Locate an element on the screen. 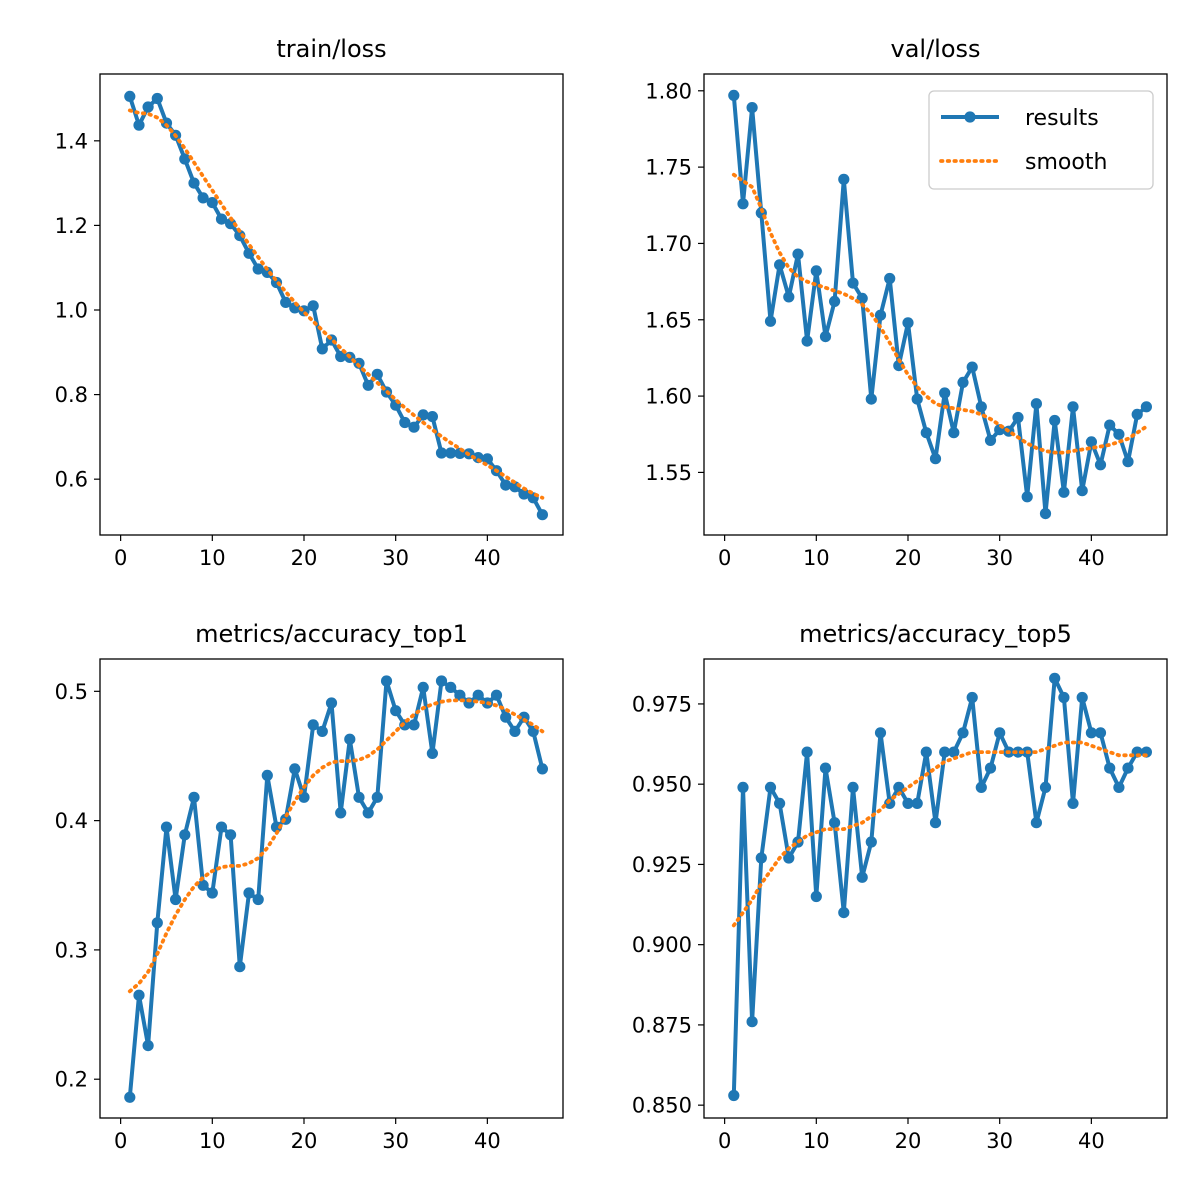 The image size is (1200, 1200). series-line-results is located at coordinates (336, 888).